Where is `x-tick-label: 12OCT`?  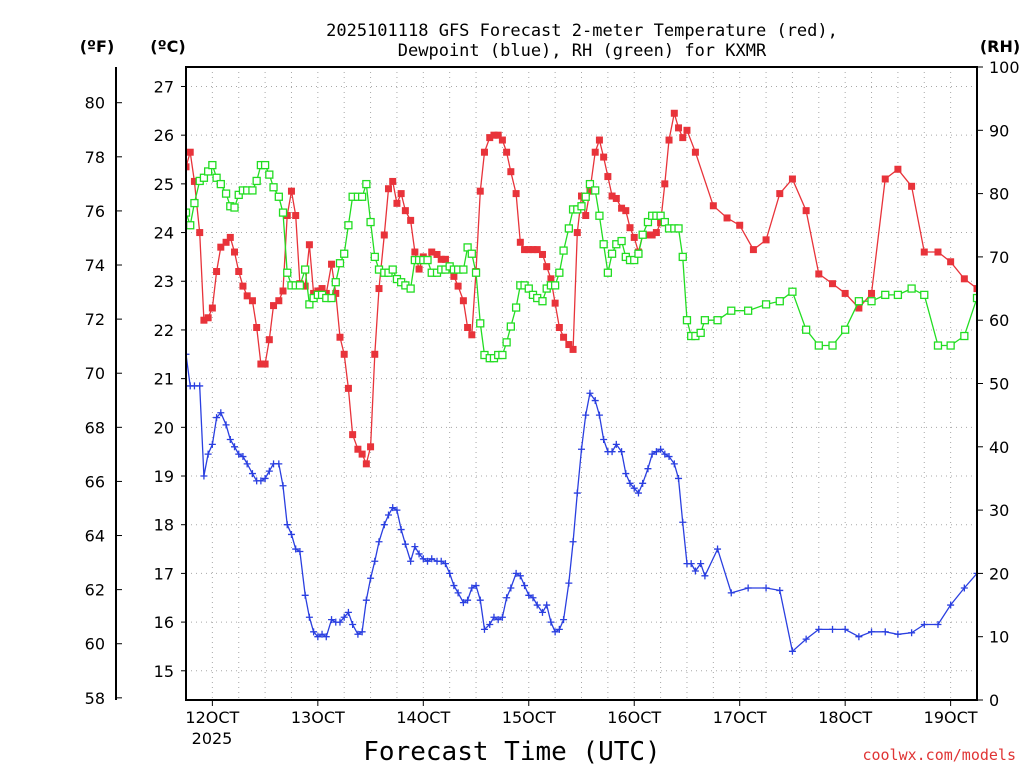
x-tick-label: 12OCT is located at coordinates (212, 717).